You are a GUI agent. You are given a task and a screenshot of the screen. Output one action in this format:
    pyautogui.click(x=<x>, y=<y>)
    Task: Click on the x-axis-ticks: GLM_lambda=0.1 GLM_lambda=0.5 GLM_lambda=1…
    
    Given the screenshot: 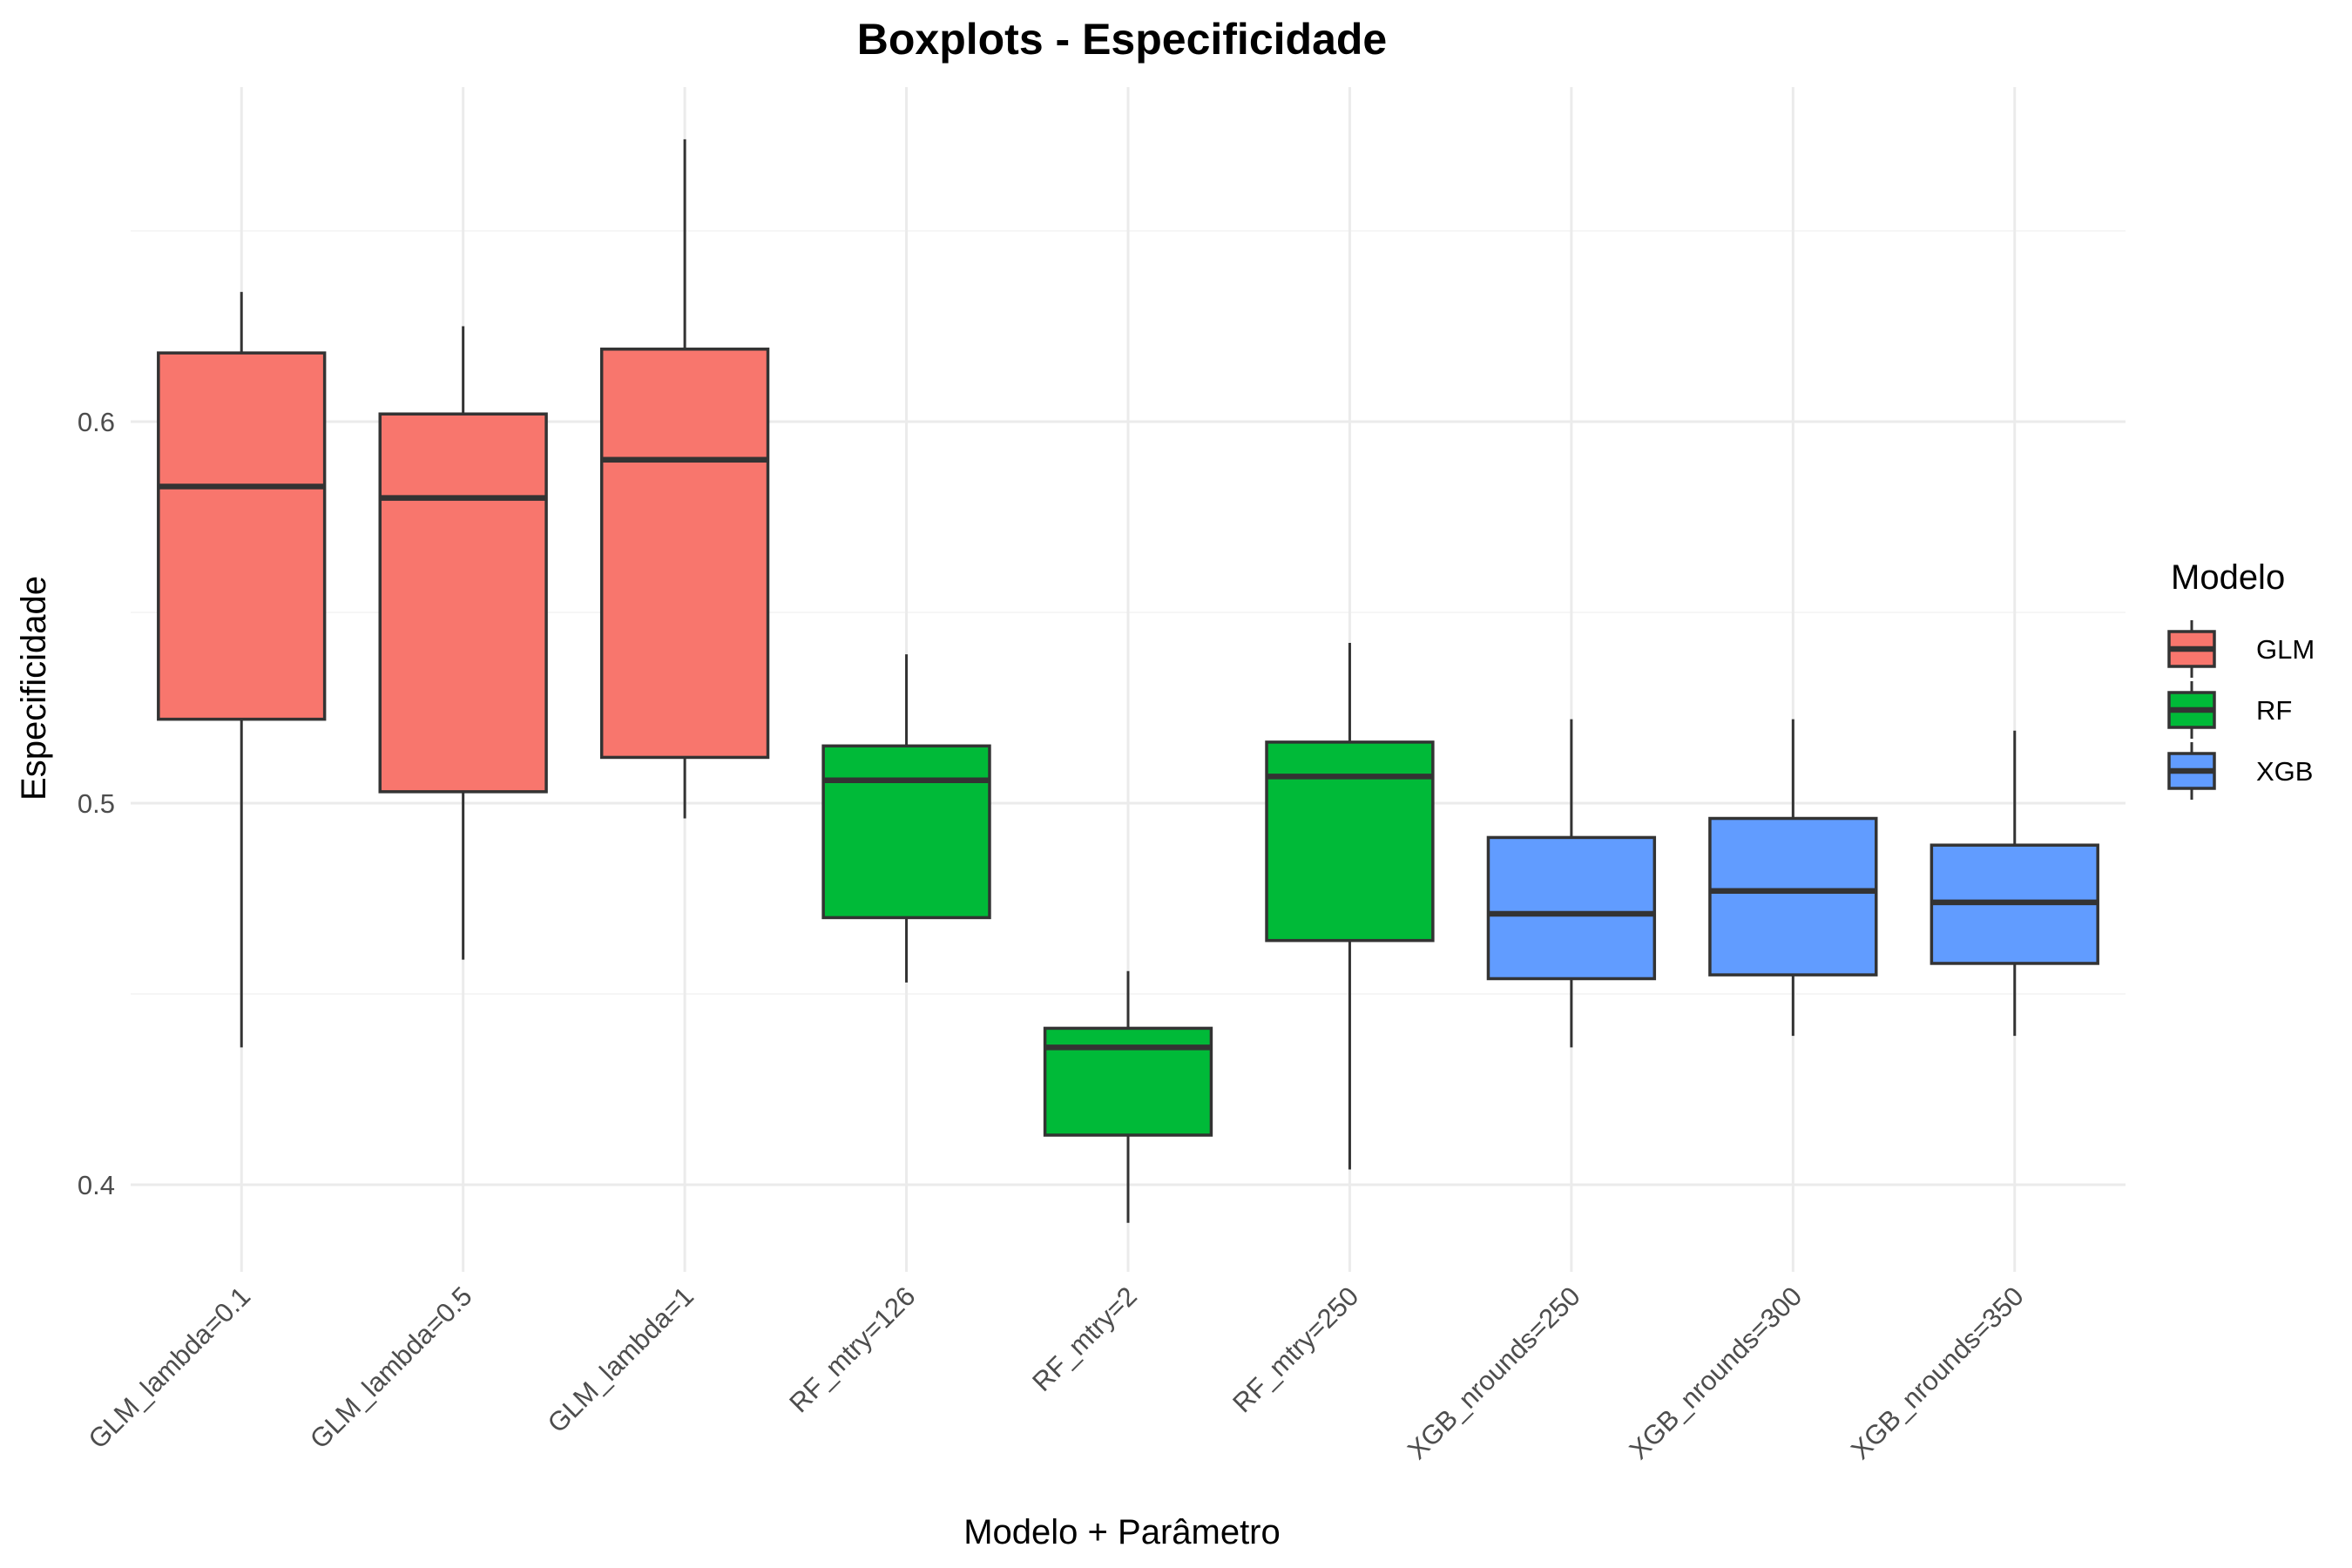 What is the action you would take?
    pyautogui.click(x=1056, y=1373)
    